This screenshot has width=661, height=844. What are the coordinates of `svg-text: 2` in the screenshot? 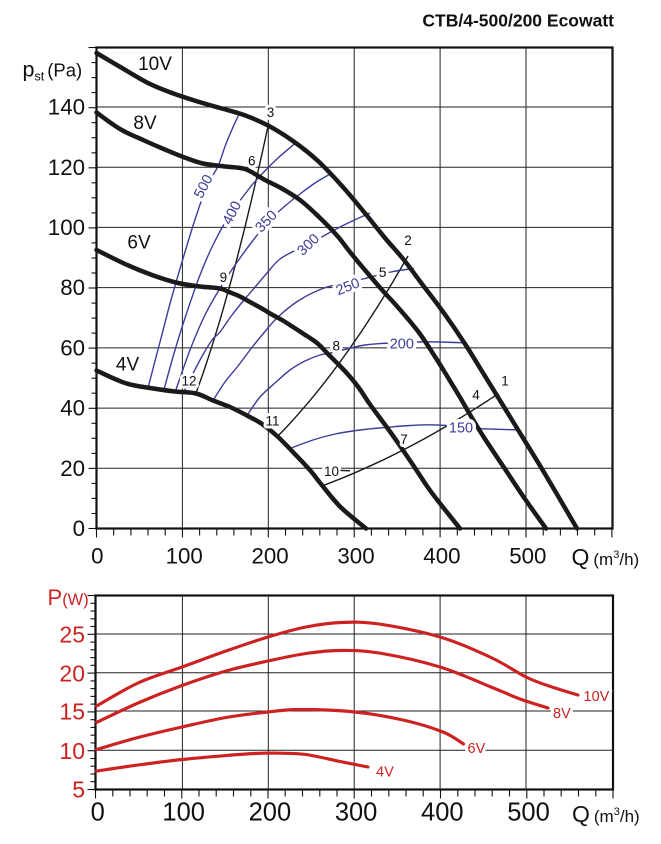 It's located at (408, 240).